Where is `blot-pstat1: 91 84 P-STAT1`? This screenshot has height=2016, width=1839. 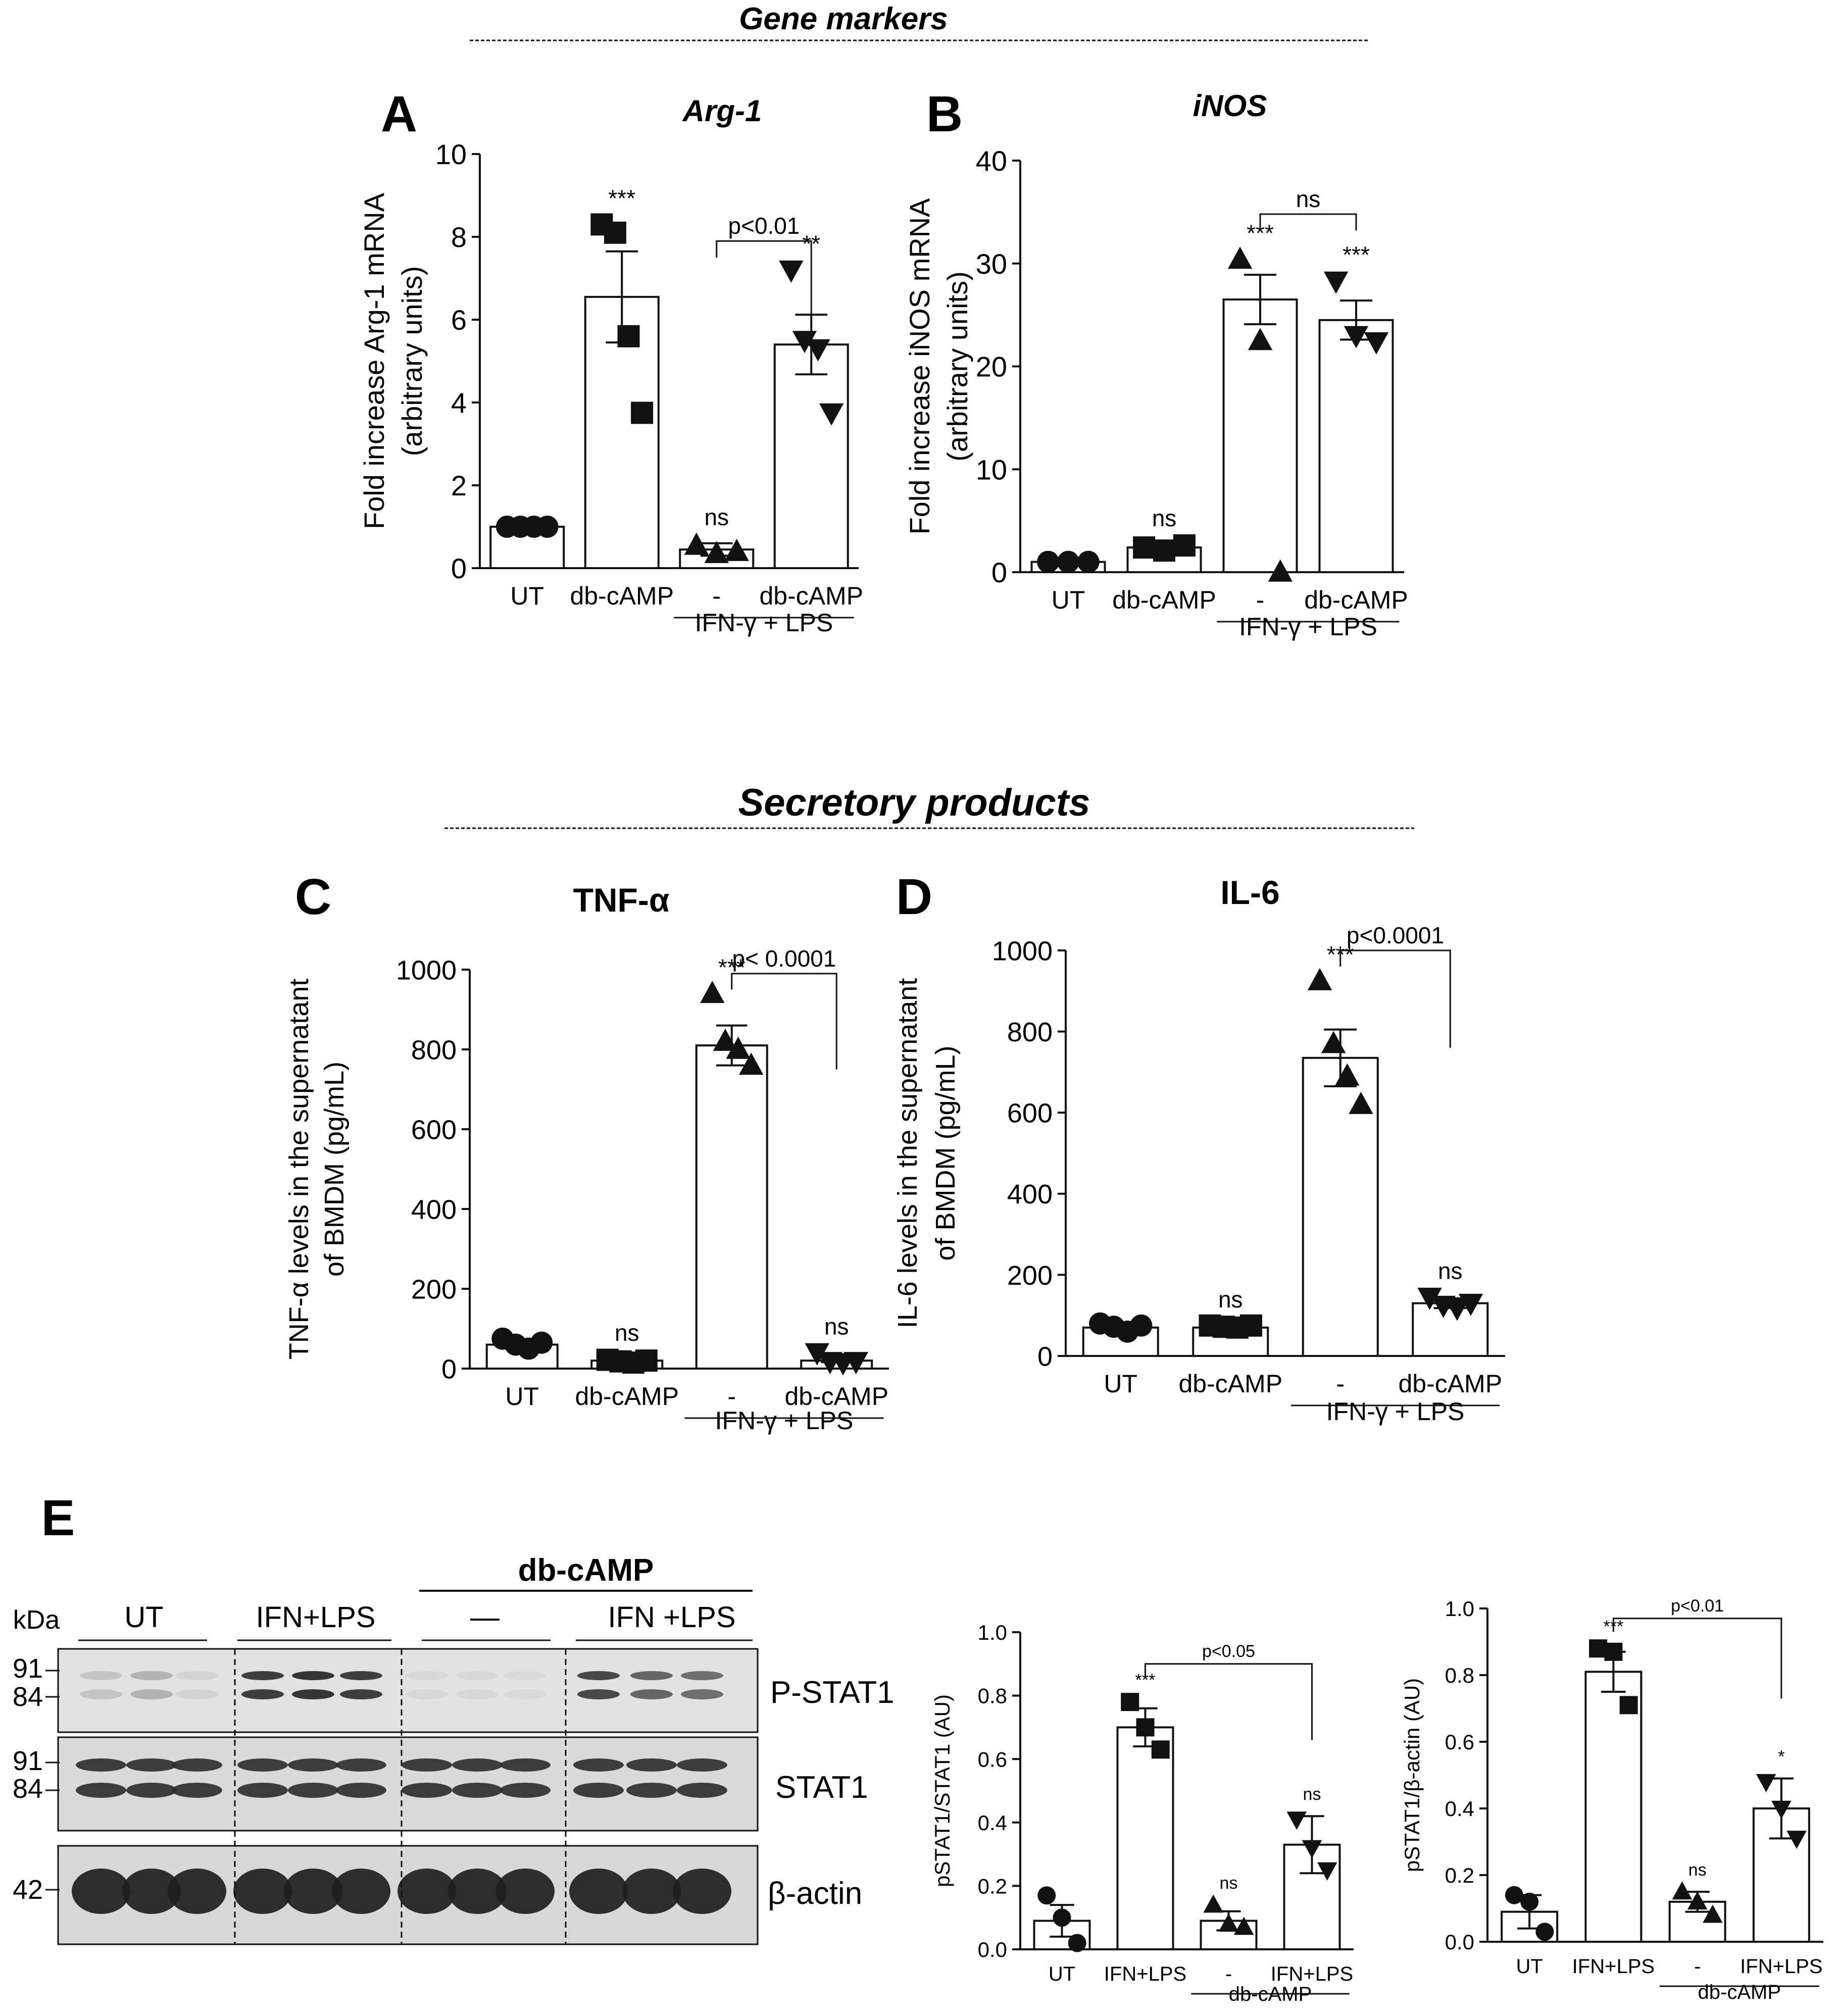 blot-pstat1: 91 84 P-STAT1 is located at coordinates (453, 1690).